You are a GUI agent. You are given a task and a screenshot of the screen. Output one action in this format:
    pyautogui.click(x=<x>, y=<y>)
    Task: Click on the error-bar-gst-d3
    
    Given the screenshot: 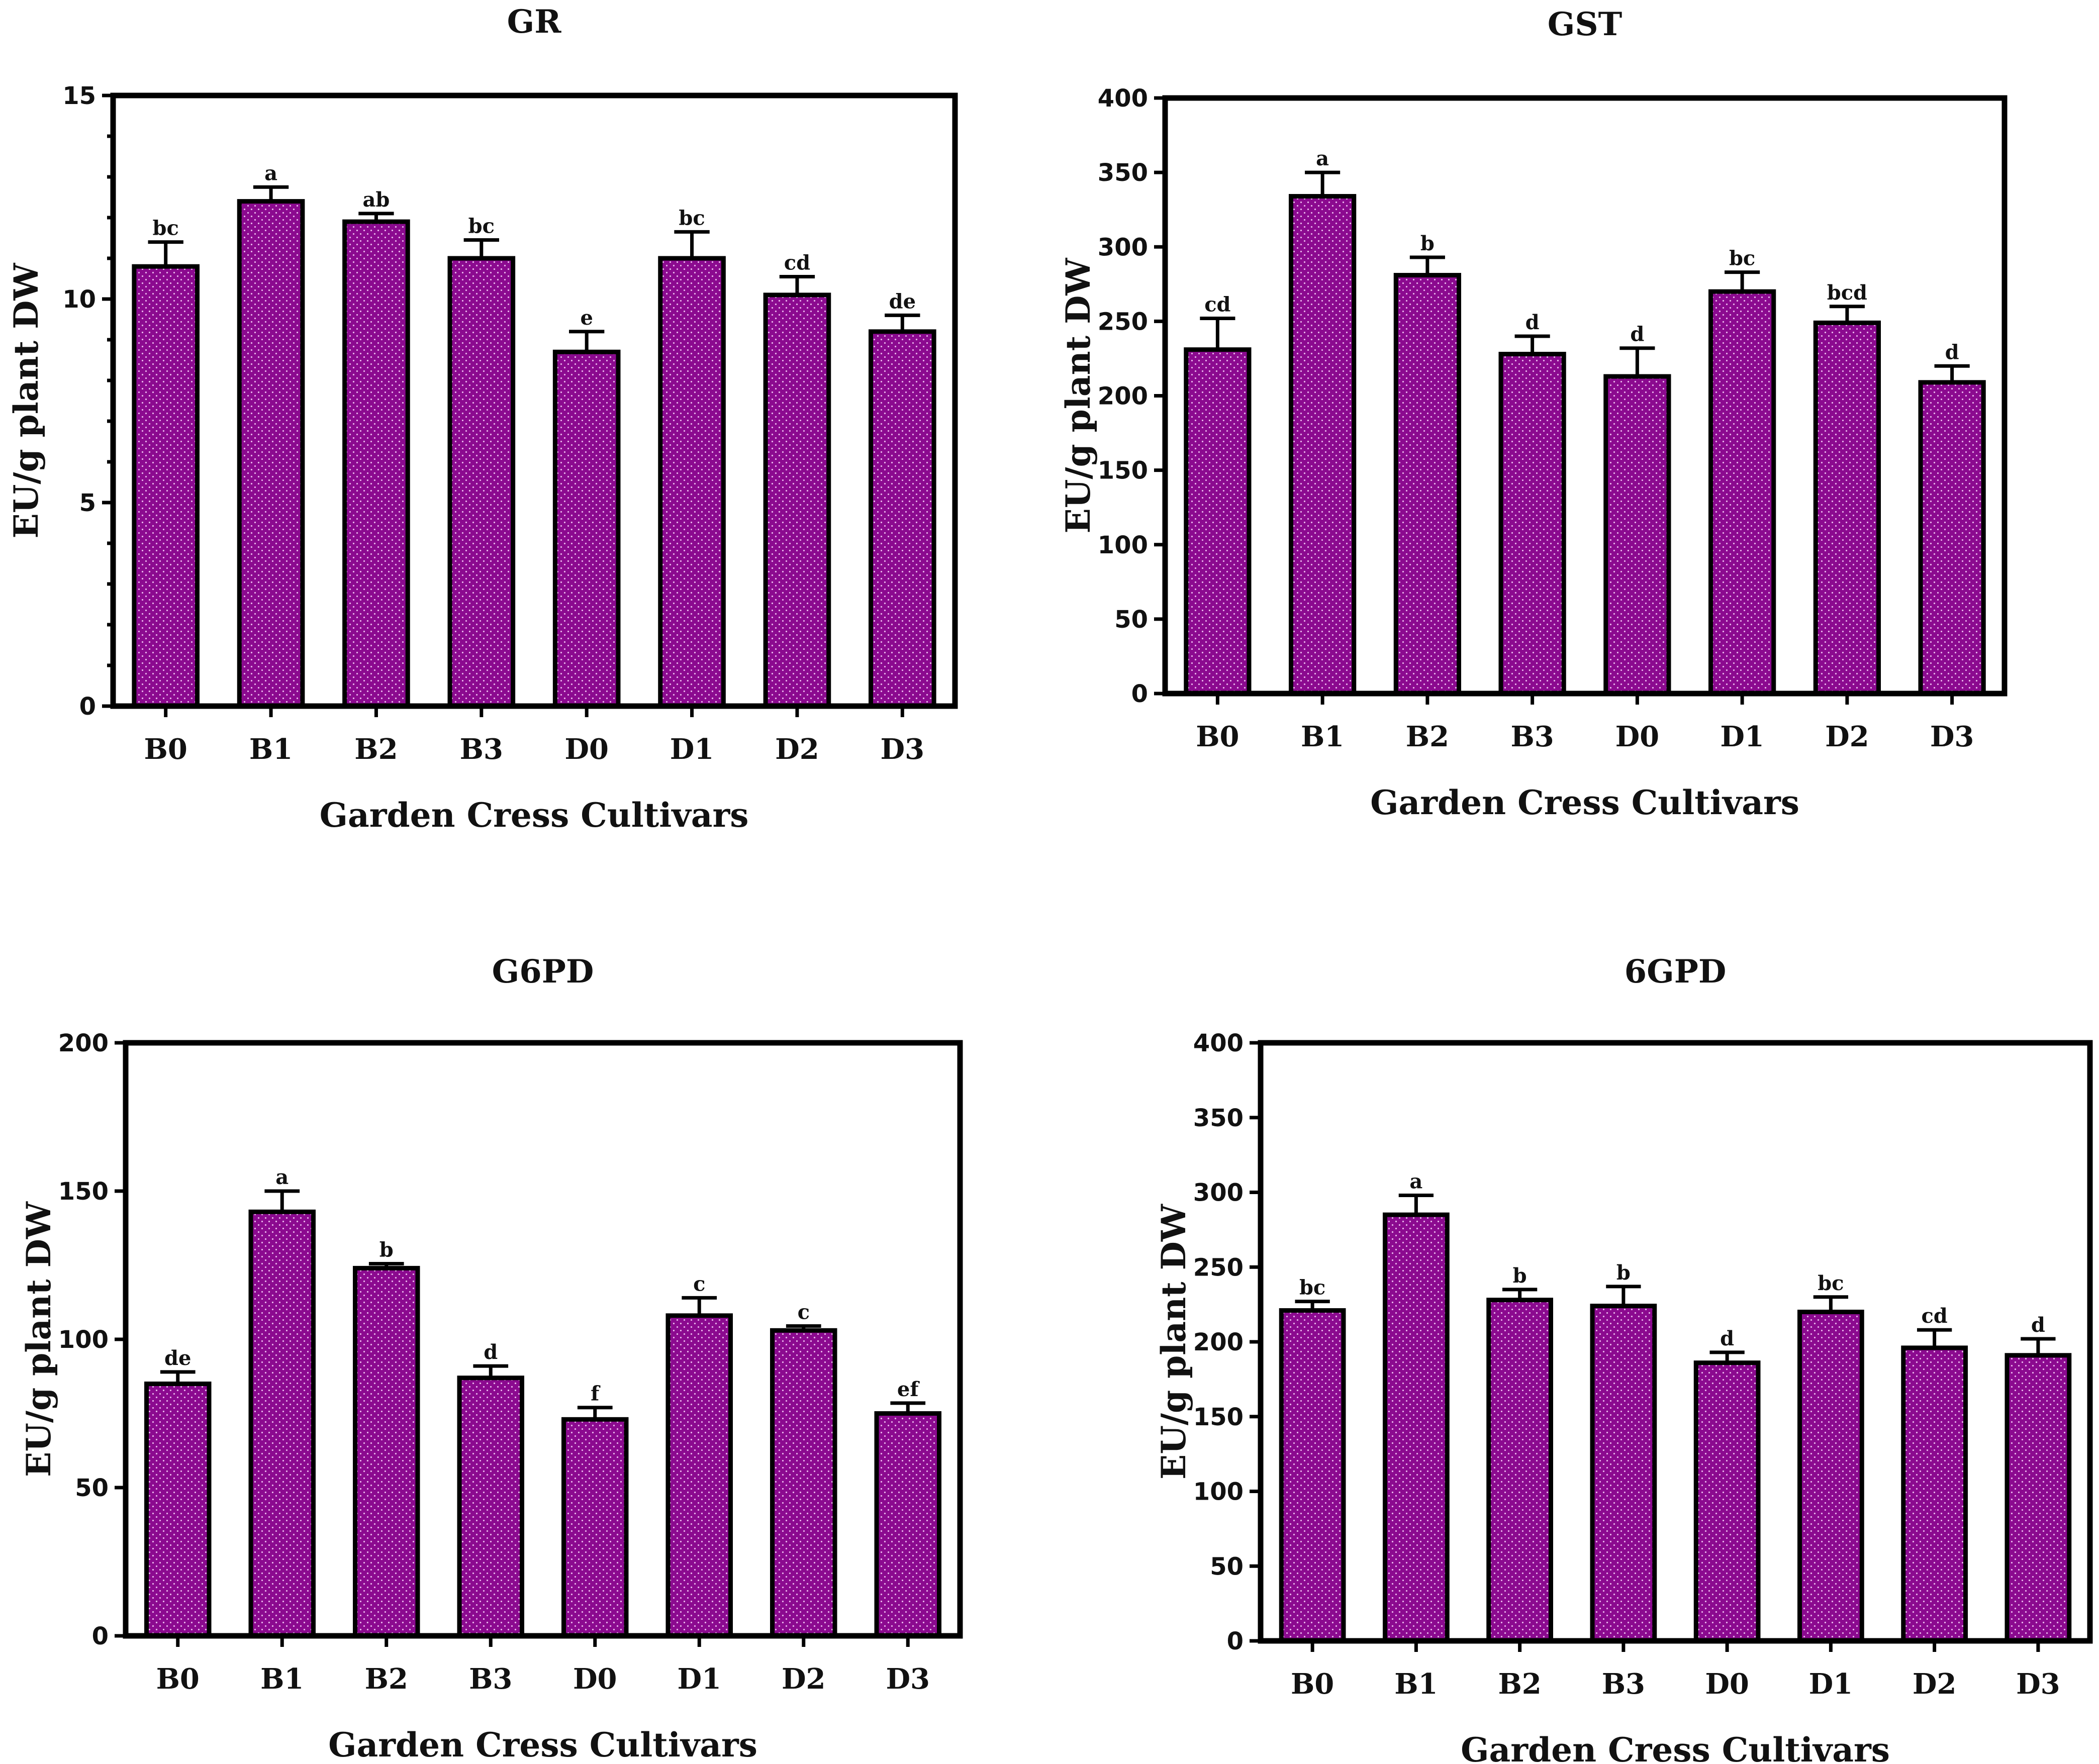 What is the action you would take?
    pyautogui.click(x=1952, y=373)
    